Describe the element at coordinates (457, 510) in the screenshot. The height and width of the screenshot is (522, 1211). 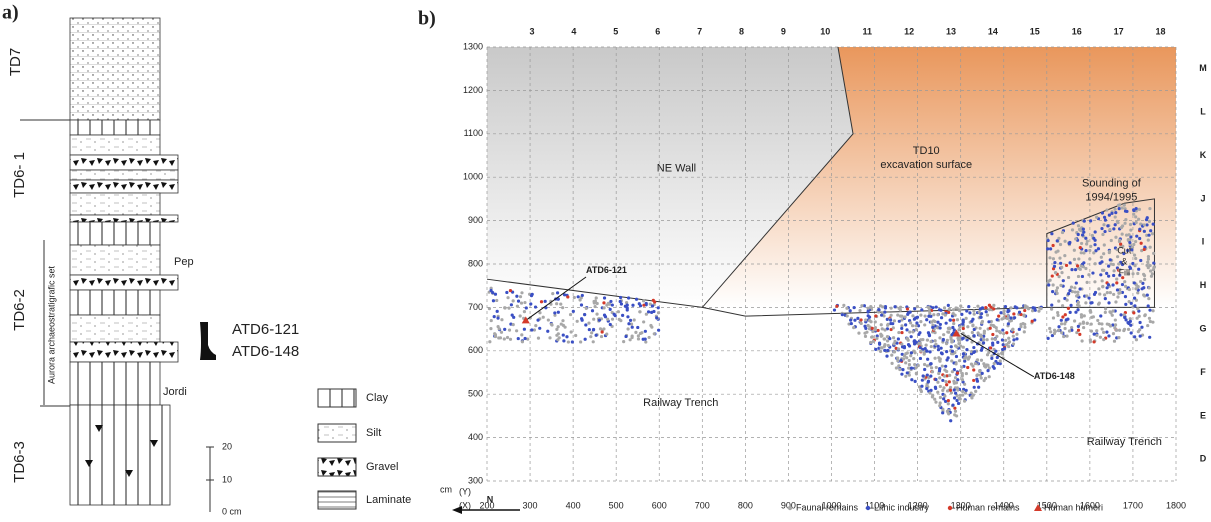
I see `north-arrow-head` at that location.